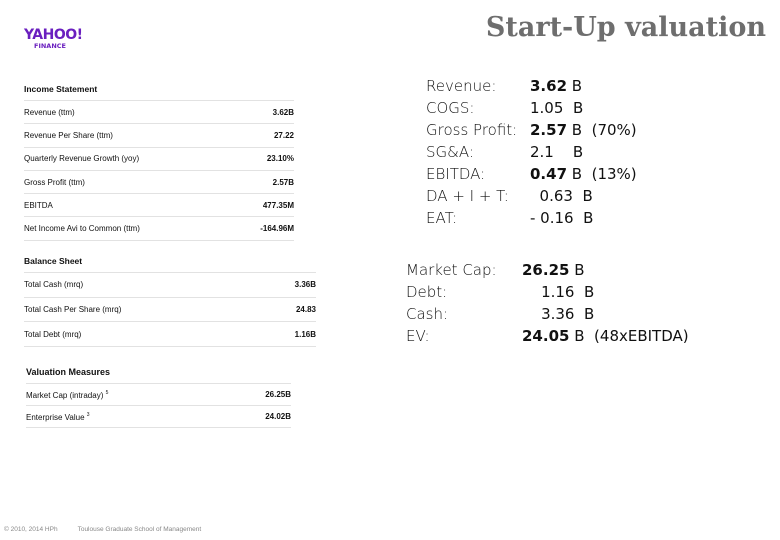  I want to click on footnote-marker: 5, so click(107, 392).